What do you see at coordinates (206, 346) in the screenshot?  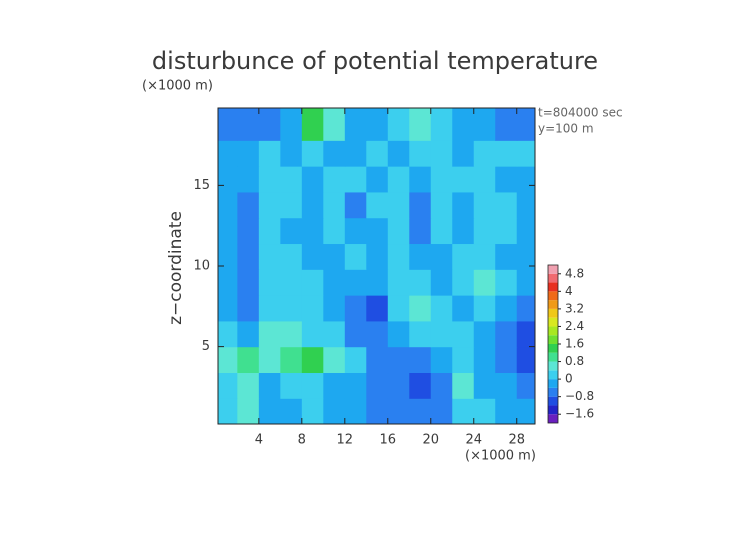 I see `y-tick-label: 5` at bounding box center [206, 346].